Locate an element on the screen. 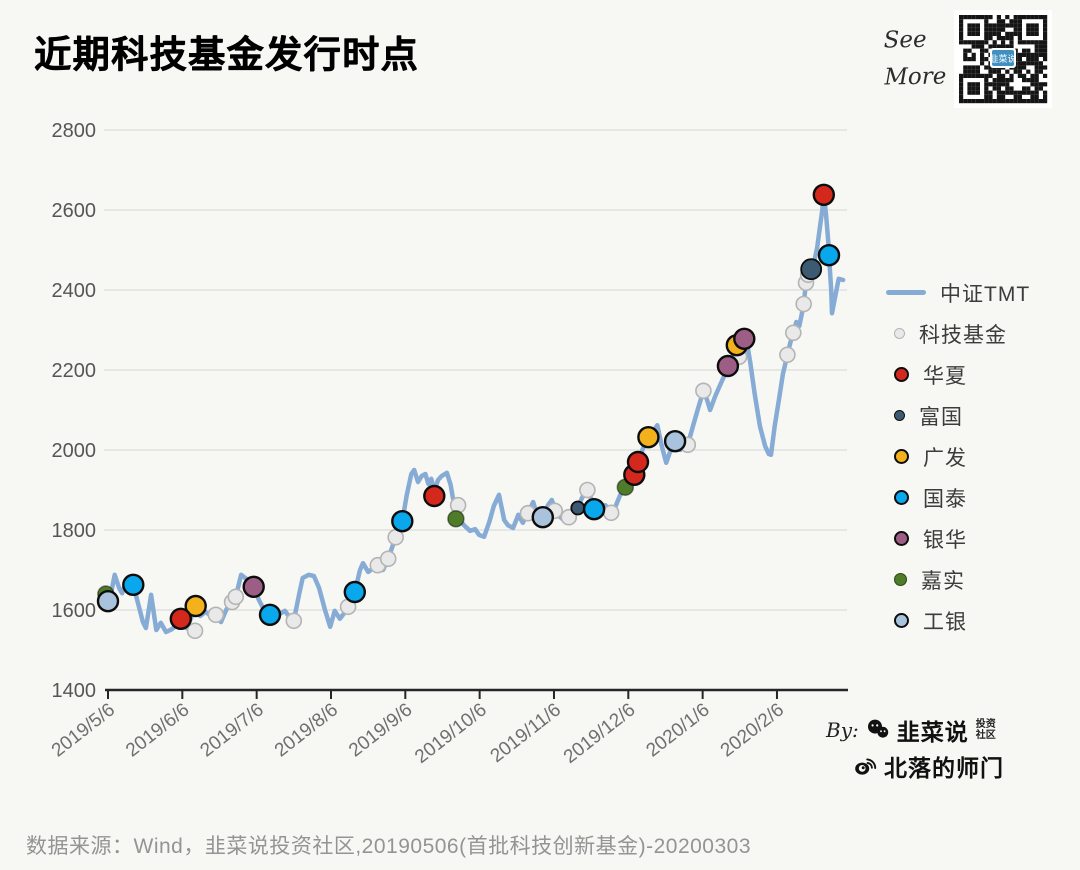 This screenshot has width=1080, height=870. x-tick-label: 2019/5/6 is located at coordinates (83, 730).